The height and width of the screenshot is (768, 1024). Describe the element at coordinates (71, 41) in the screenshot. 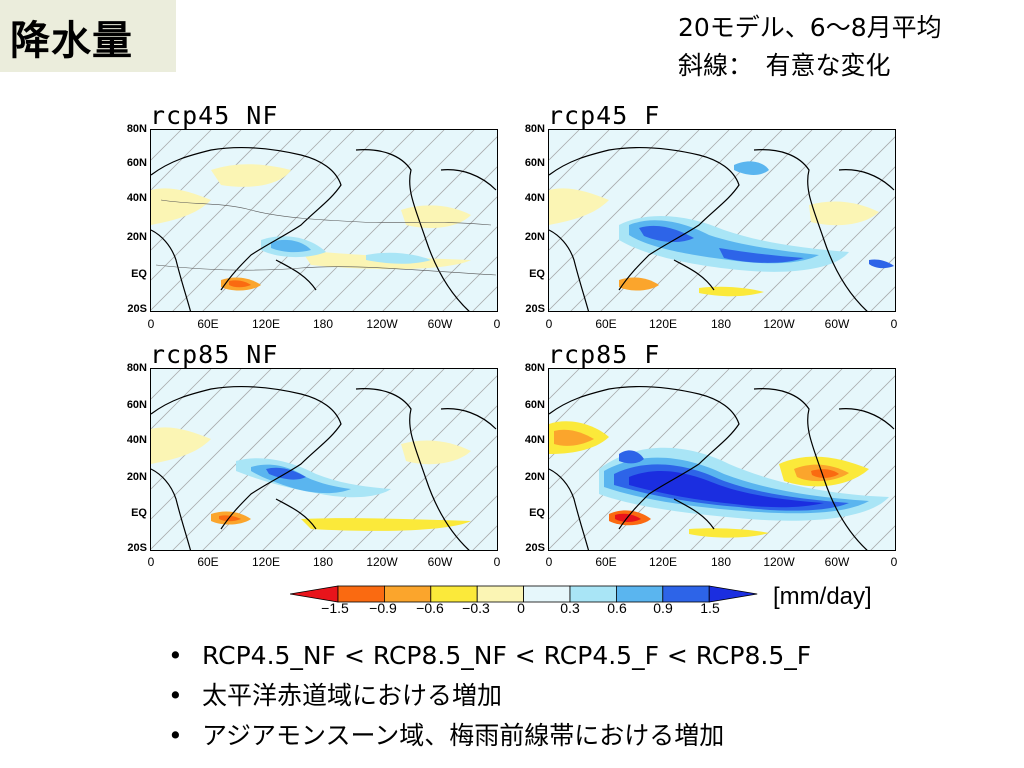

I see `slide-title: 降水量` at that location.